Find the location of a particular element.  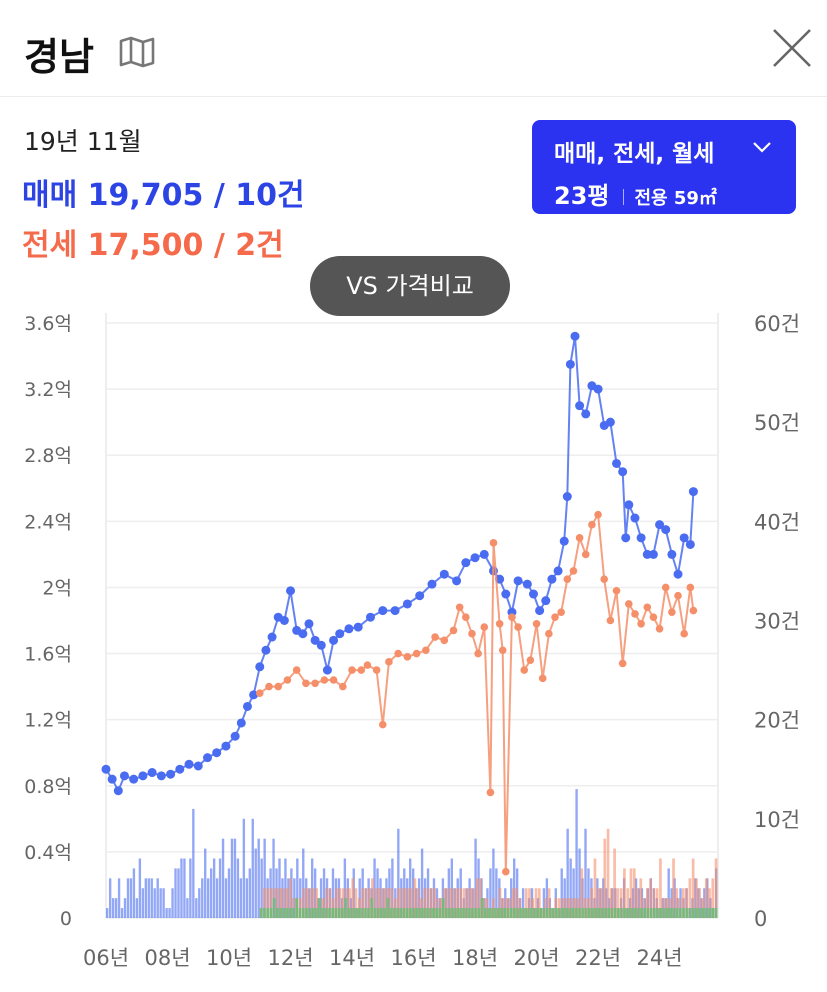

x-tick-label: 22년 is located at coordinates (598, 958).